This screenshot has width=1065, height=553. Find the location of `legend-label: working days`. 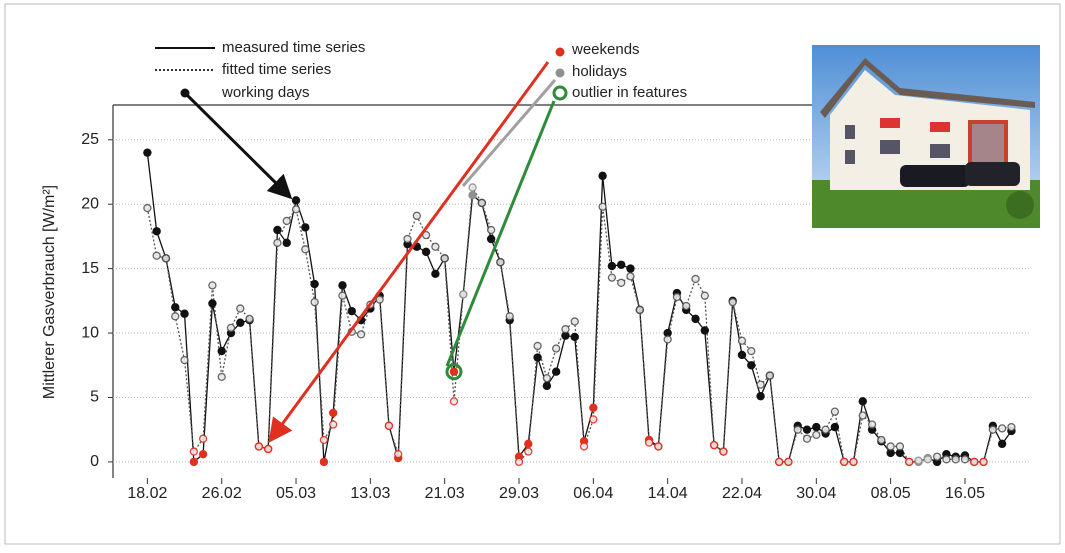

legend-label: working days is located at coordinates (265, 92).